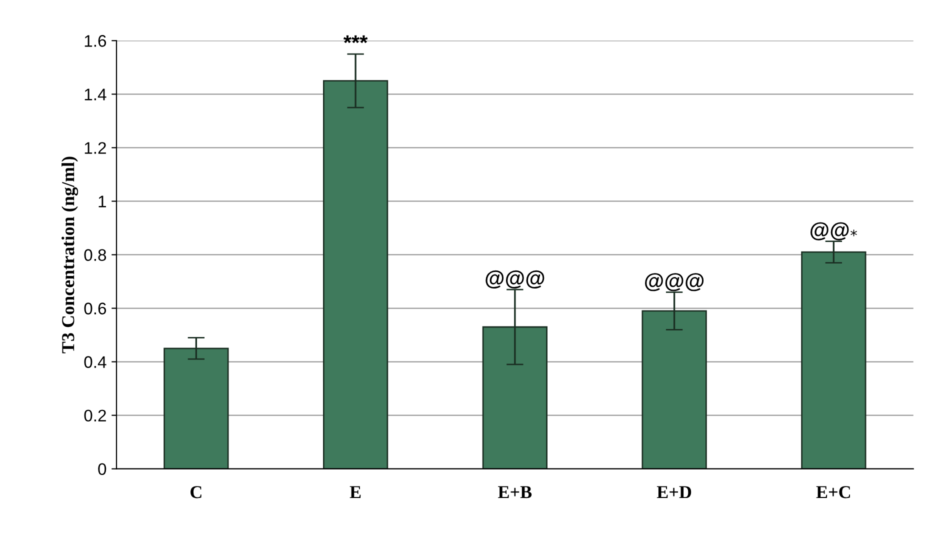 The height and width of the screenshot is (542, 932). What do you see at coordinates (355, 39) in the screenshot?
I see `annotation: ***` at bounding box center [355, 39].